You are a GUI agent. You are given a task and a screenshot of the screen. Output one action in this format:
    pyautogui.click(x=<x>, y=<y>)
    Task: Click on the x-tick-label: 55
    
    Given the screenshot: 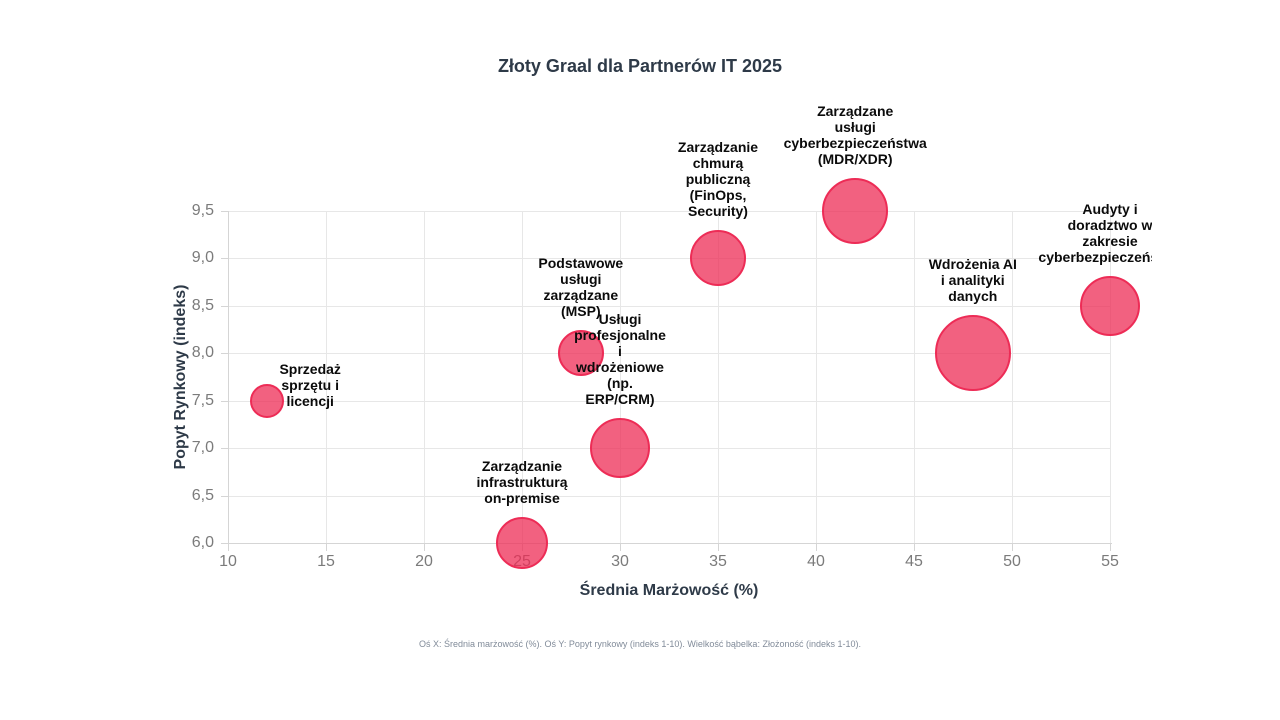 What is the action you would take?
    pyautogui.click(x=1110, y=561)
    